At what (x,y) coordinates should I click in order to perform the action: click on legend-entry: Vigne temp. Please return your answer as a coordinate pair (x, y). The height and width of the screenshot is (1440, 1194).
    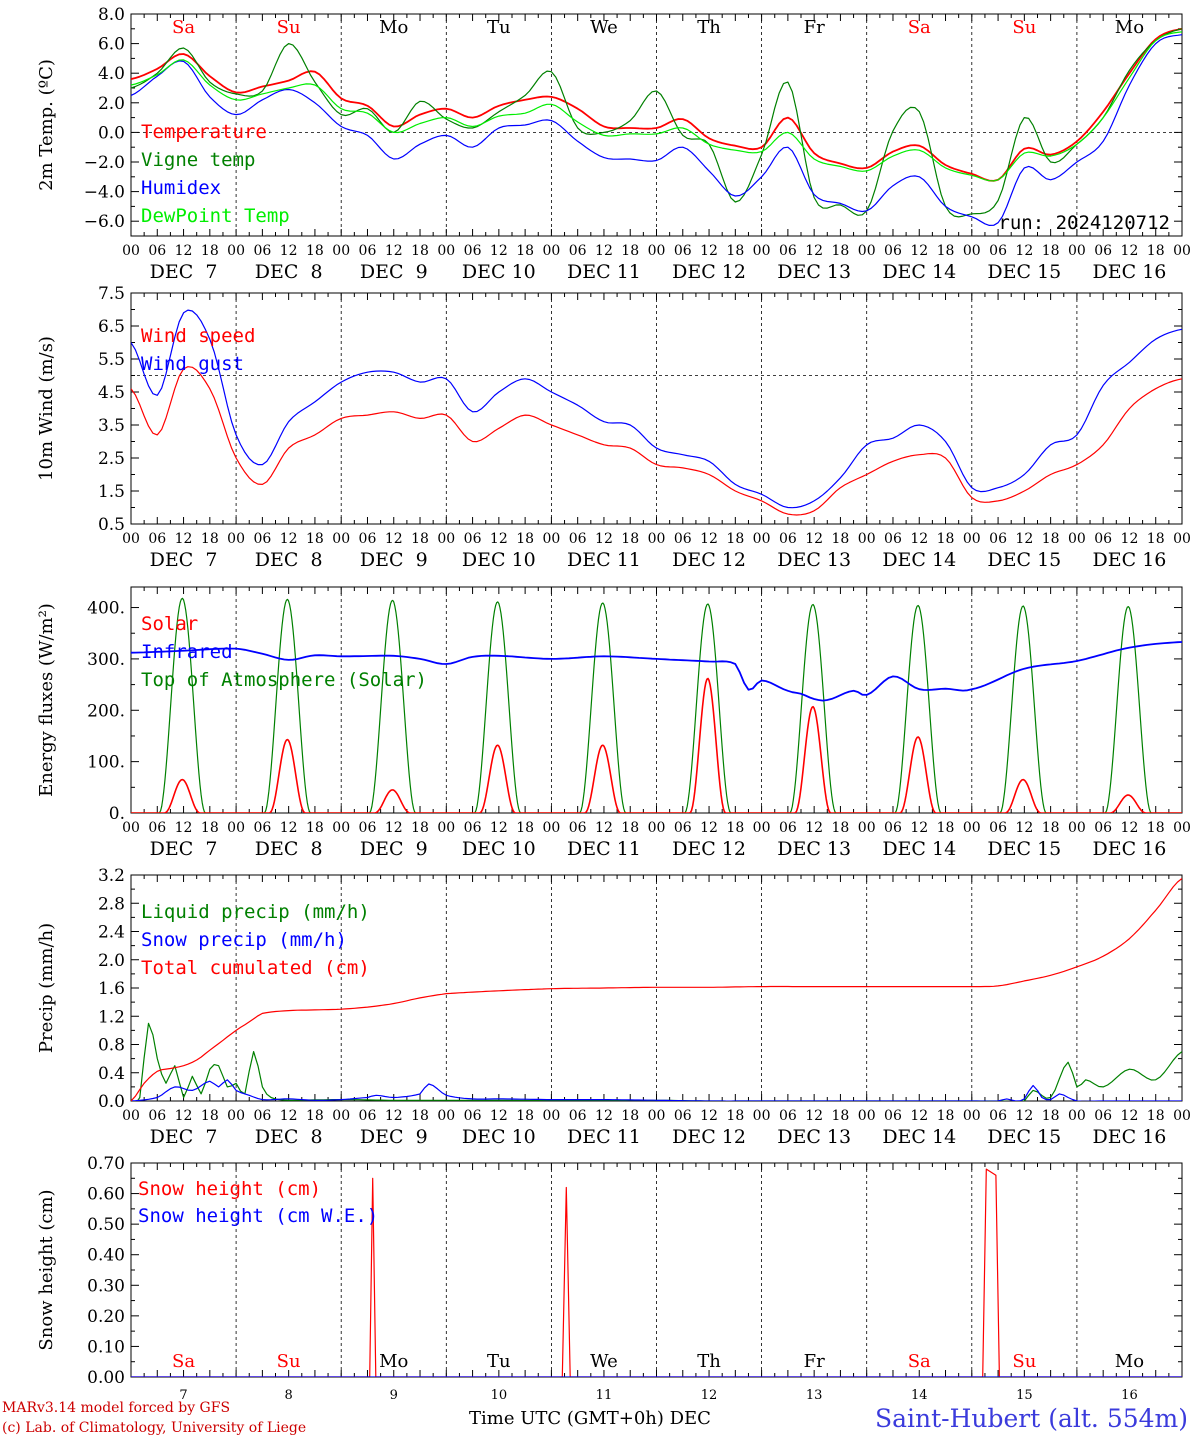
    Looking at the image, I should click on (198, 160).